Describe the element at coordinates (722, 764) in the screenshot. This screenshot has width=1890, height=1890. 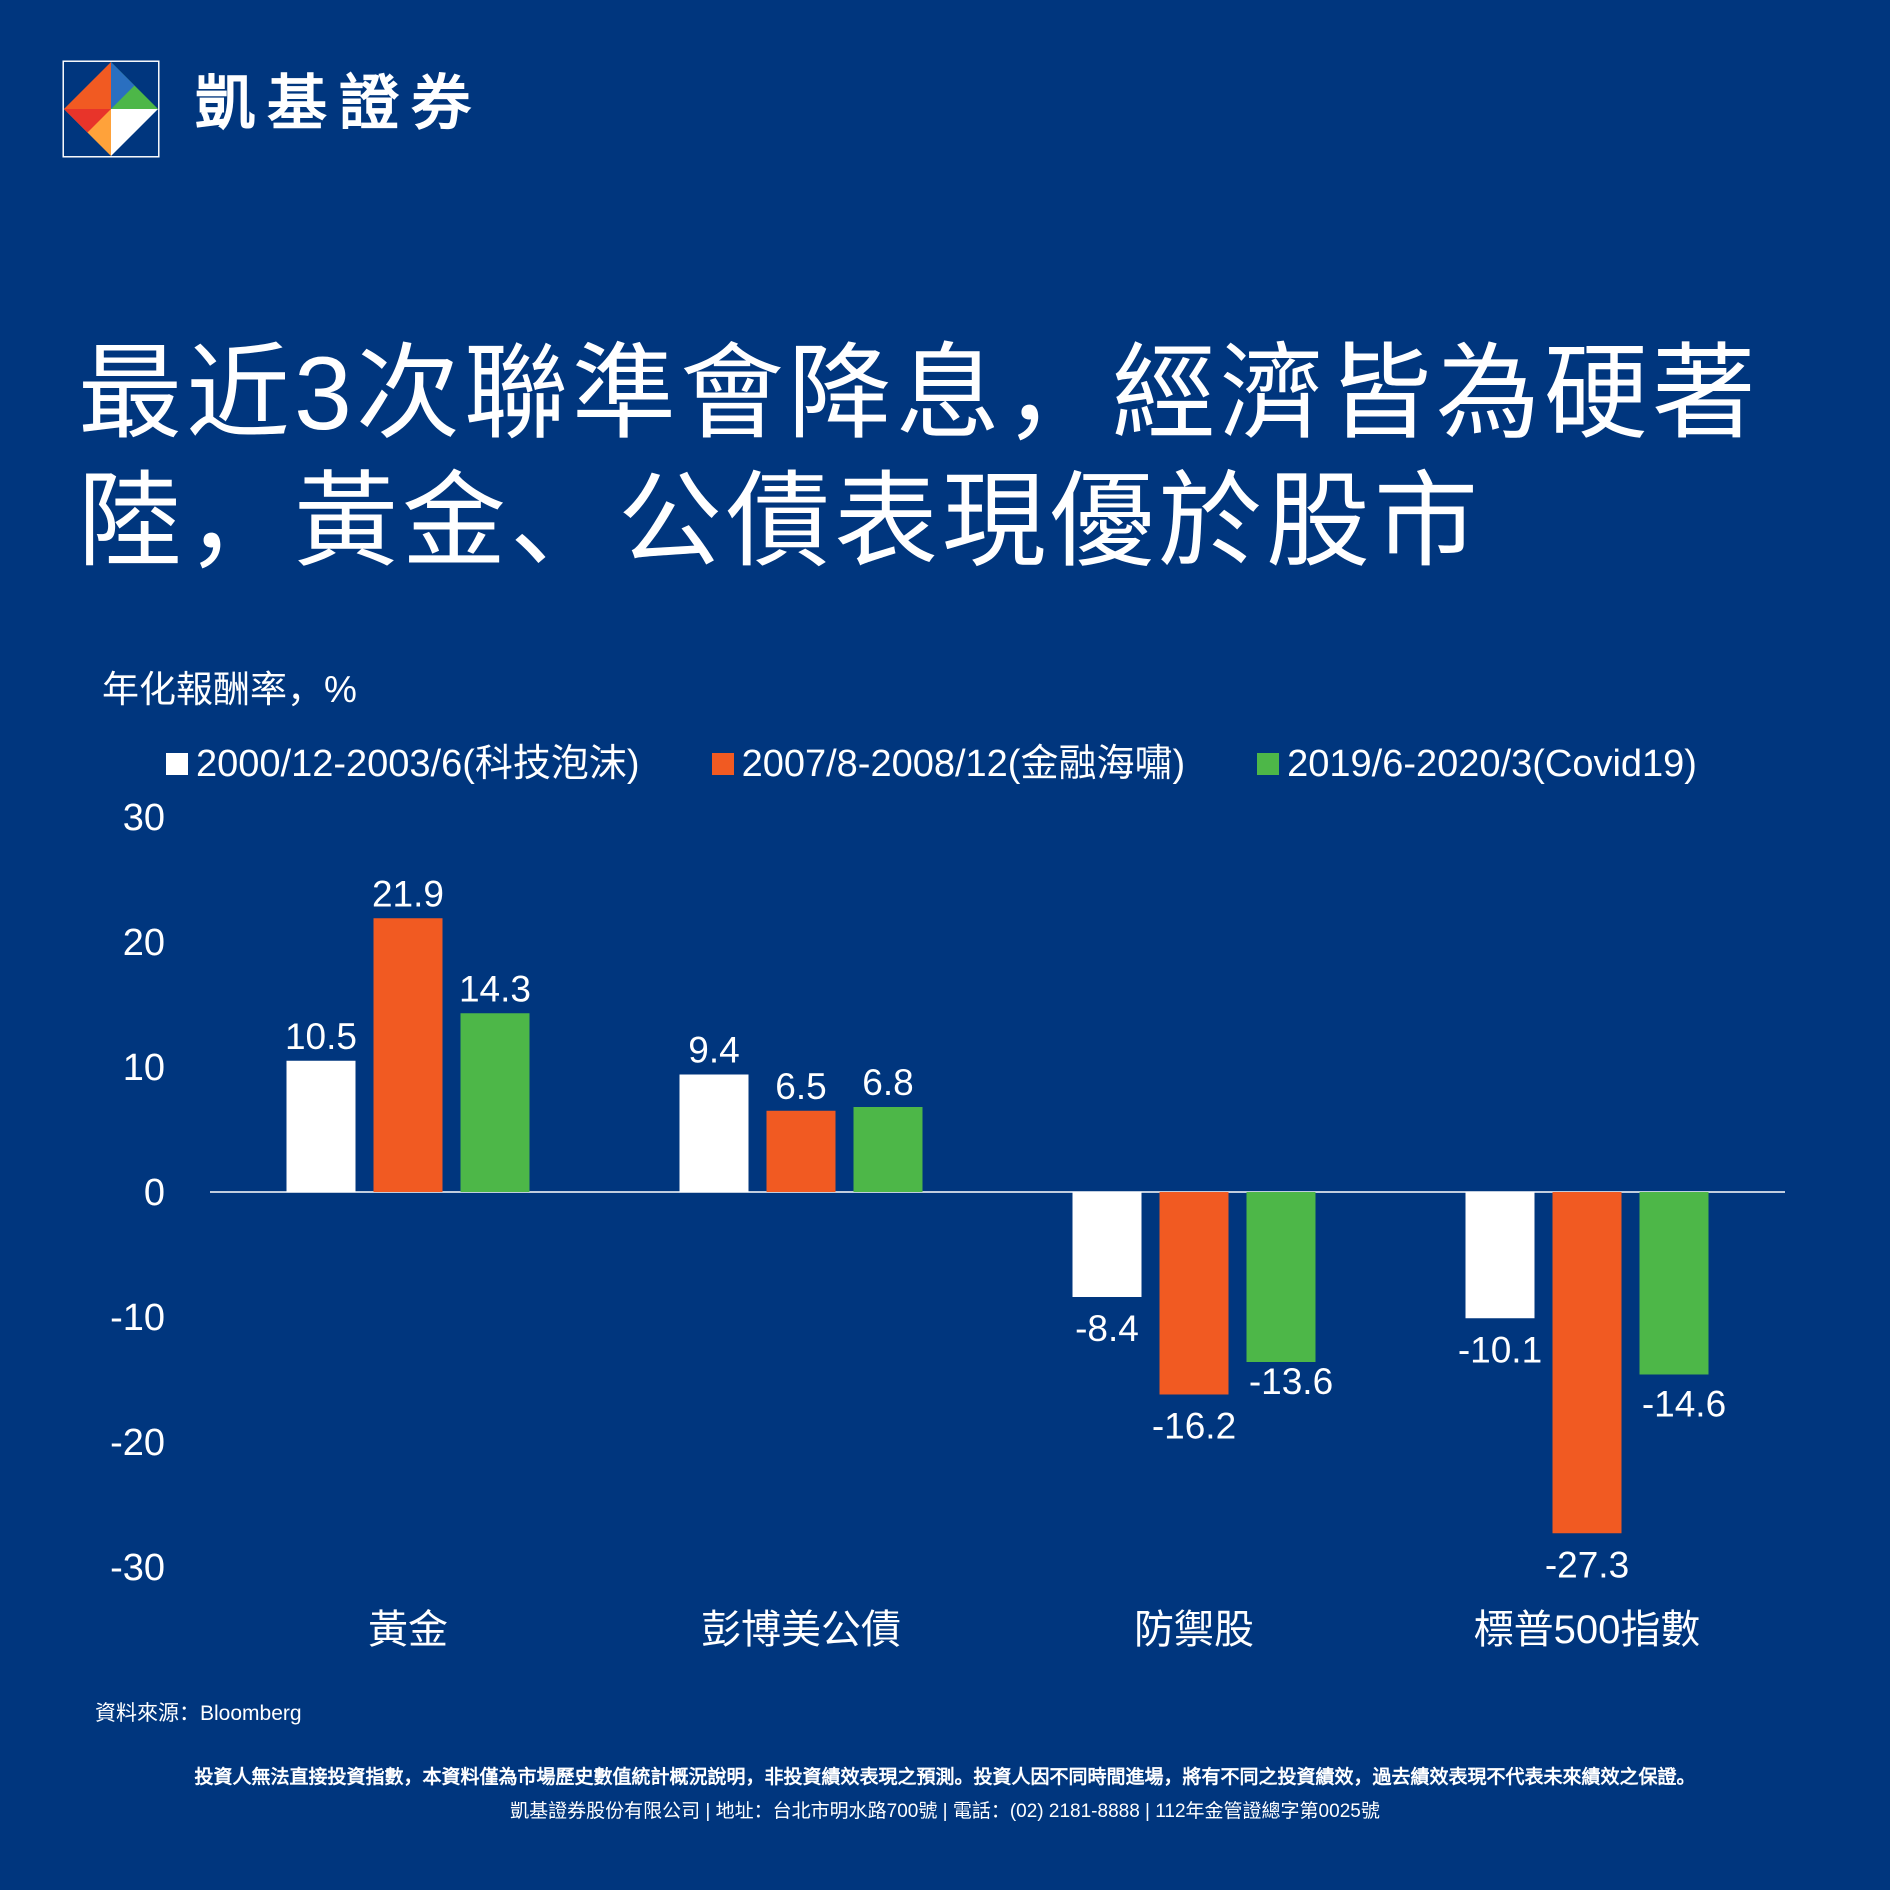
I see `legend-swatch-financial-crisis` at that location.